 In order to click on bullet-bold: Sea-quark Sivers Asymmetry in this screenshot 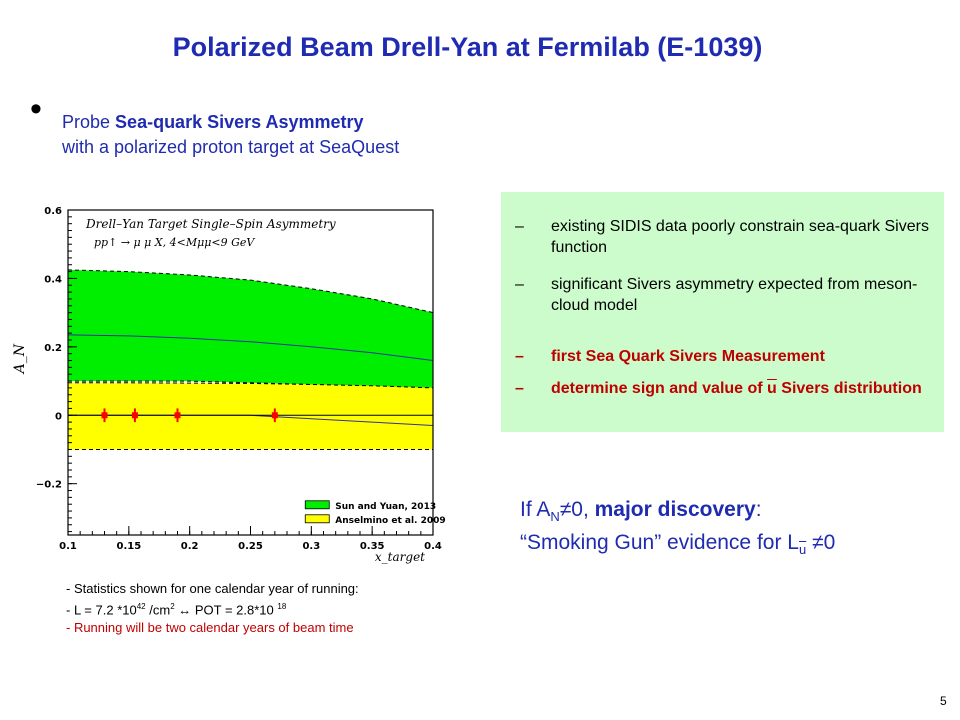, I will do `click(239, 122)`.